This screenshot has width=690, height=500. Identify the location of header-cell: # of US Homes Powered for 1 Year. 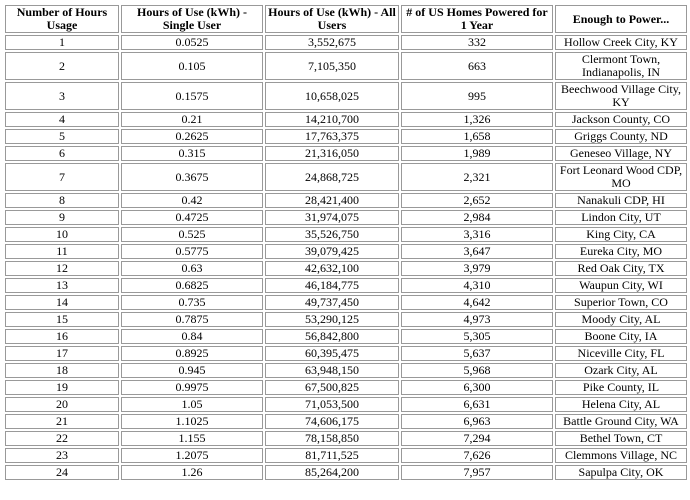
(477, 19).